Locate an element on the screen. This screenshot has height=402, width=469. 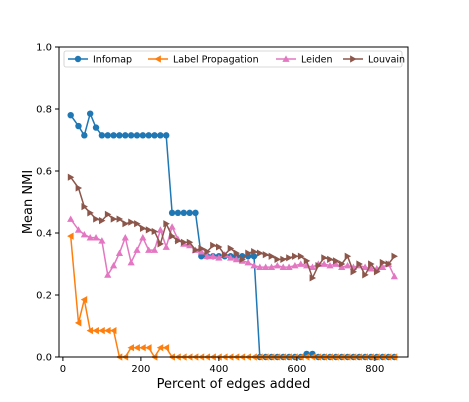
x-tick-label: 0 is located at coordinates (63, 369).